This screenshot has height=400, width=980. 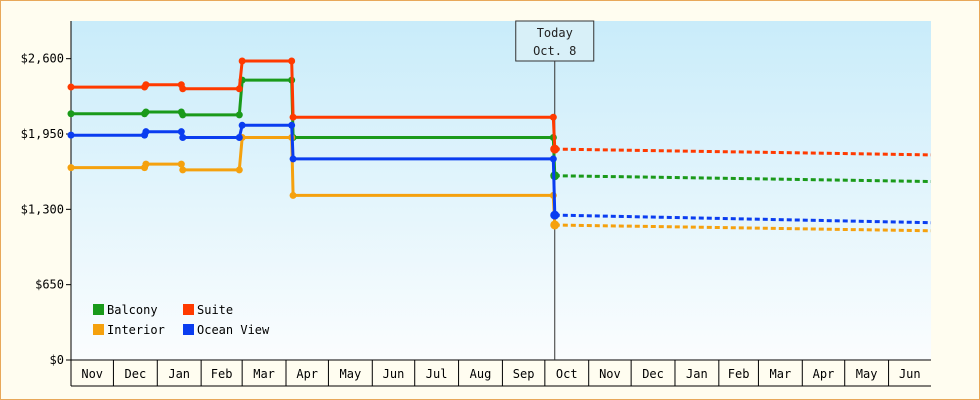 I want to click on legend-swatch-ocean-view, so click(x=188, y=329).